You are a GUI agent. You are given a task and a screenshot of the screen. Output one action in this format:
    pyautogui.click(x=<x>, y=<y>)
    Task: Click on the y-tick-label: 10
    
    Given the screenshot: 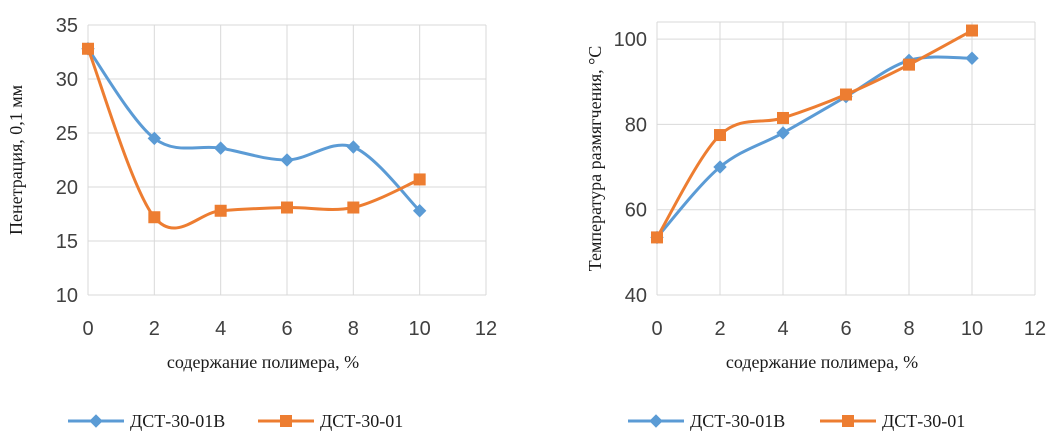 What is the action you would take?
    pyautogui.click(x=67, y=296)
    